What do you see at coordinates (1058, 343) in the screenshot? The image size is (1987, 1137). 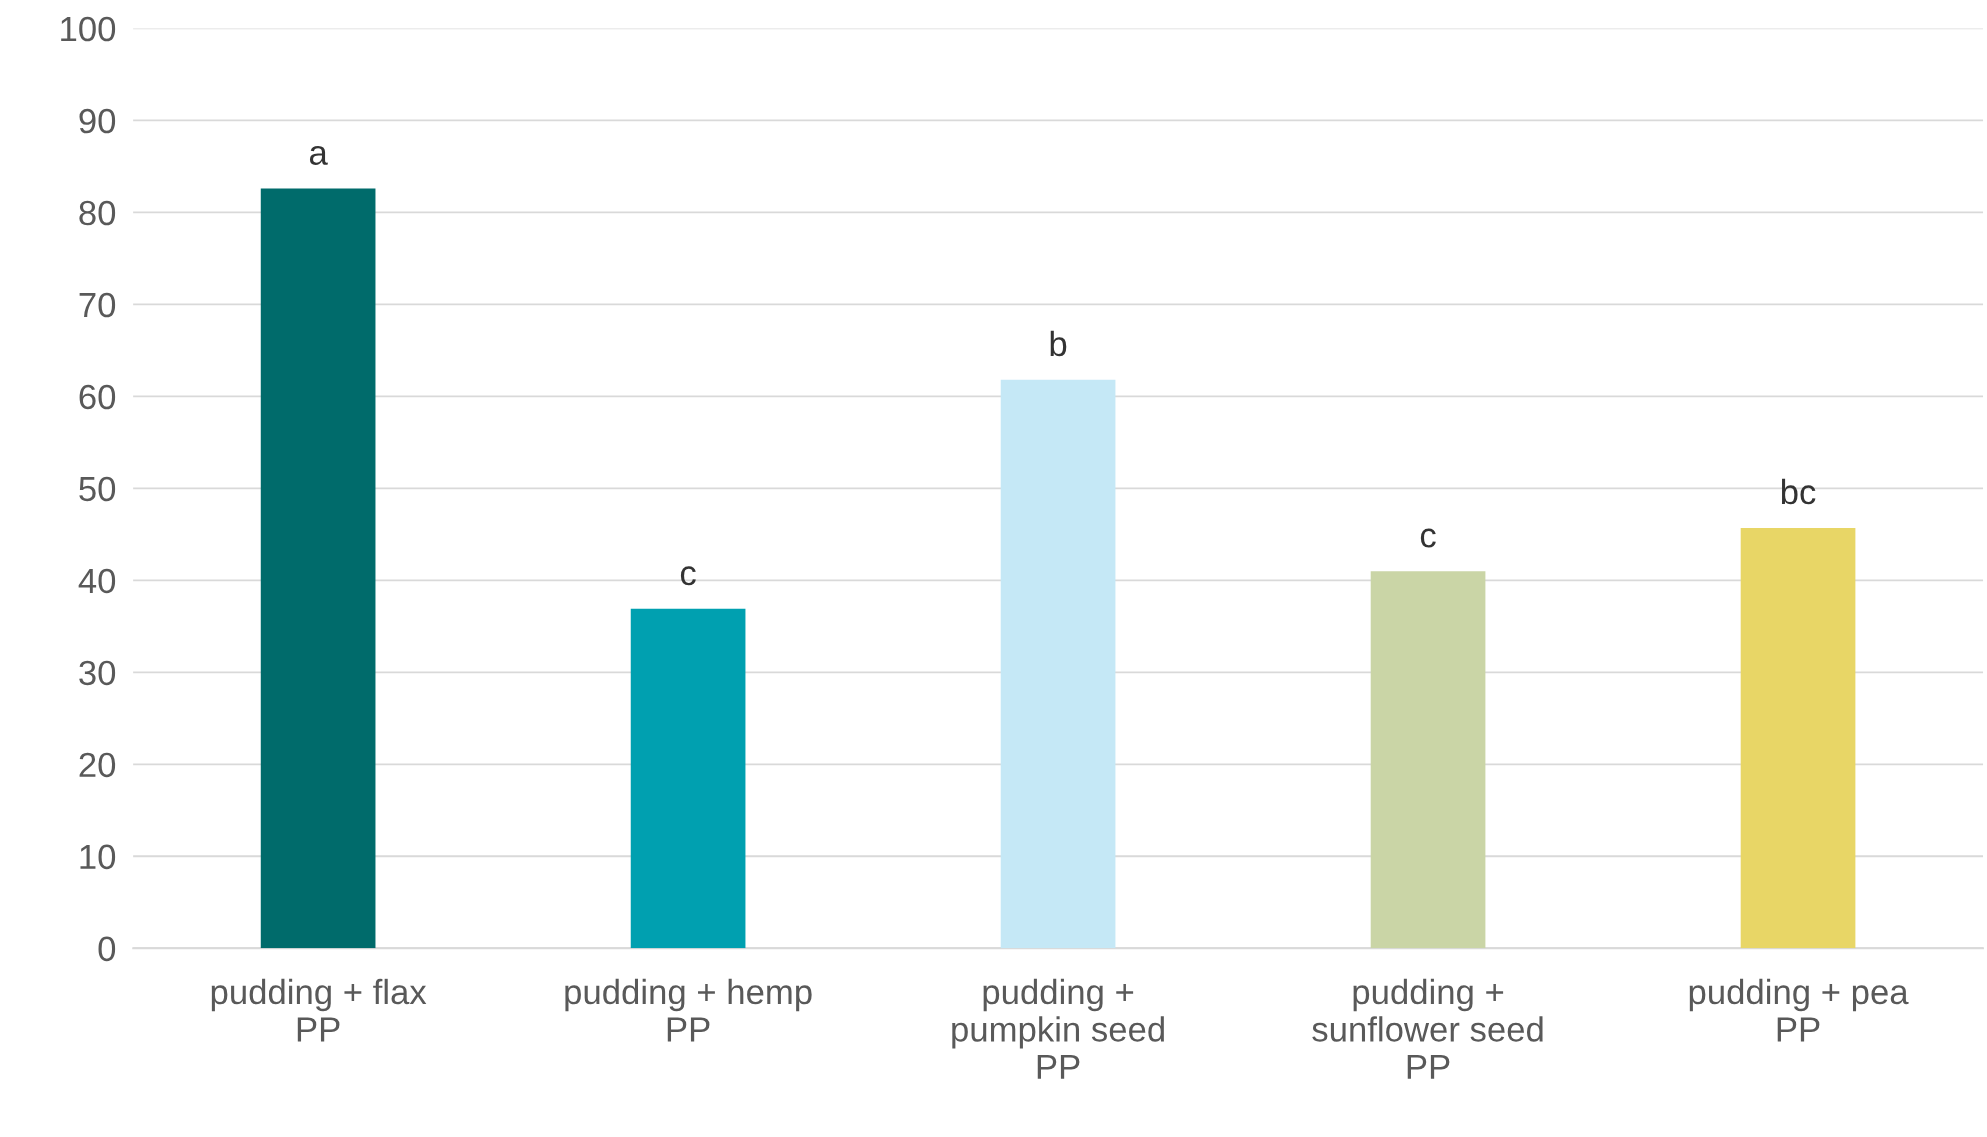 I see `annotation: b` at bounding box center [1058, 343].